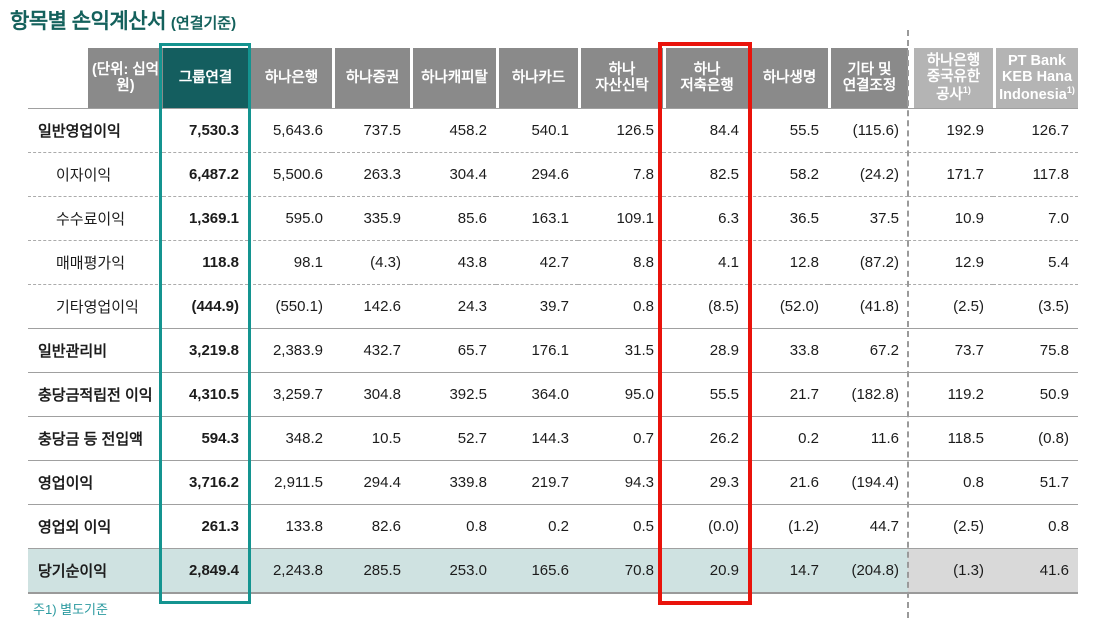  I want to click on row-label-cell: 충당금 등 전입액, so click(95, 438).